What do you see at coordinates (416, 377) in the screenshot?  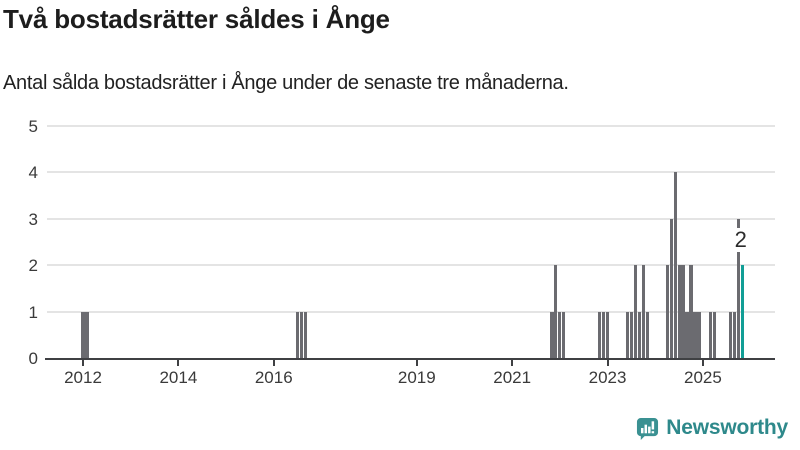 I see `x-tick-label: 2019` at bounding box center [416, 377].